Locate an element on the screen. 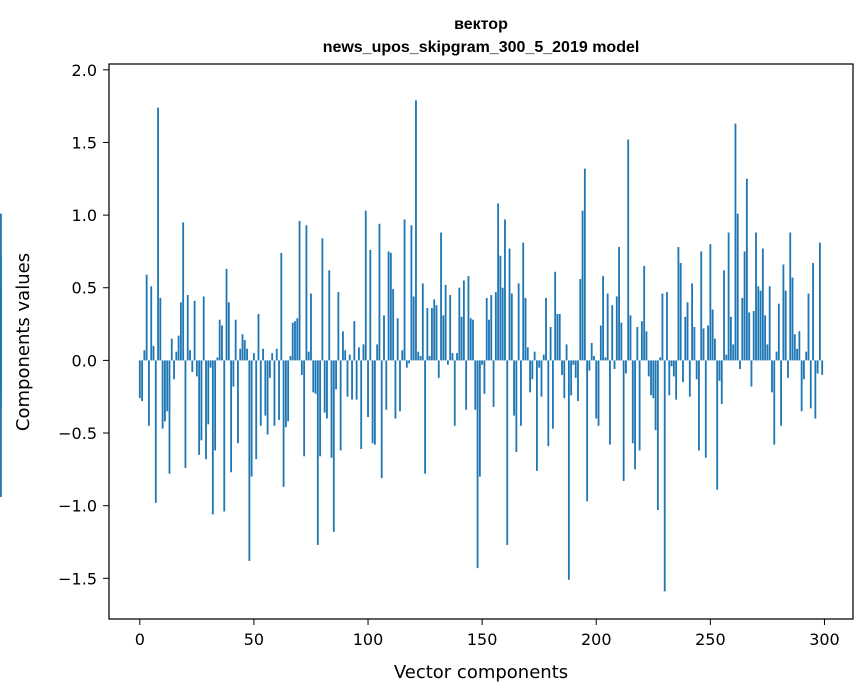 The image size is (867, 696). y-tick-label: 2.0 is located at coordinates (84, 70).